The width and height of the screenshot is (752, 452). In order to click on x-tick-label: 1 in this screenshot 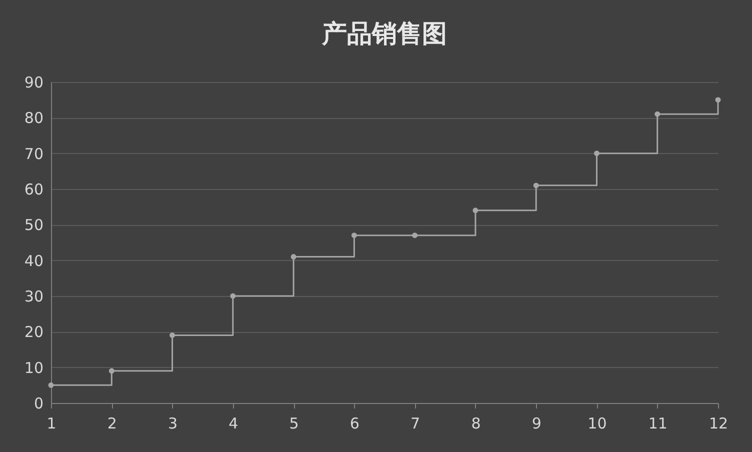, I will do `click(51, 423)`.